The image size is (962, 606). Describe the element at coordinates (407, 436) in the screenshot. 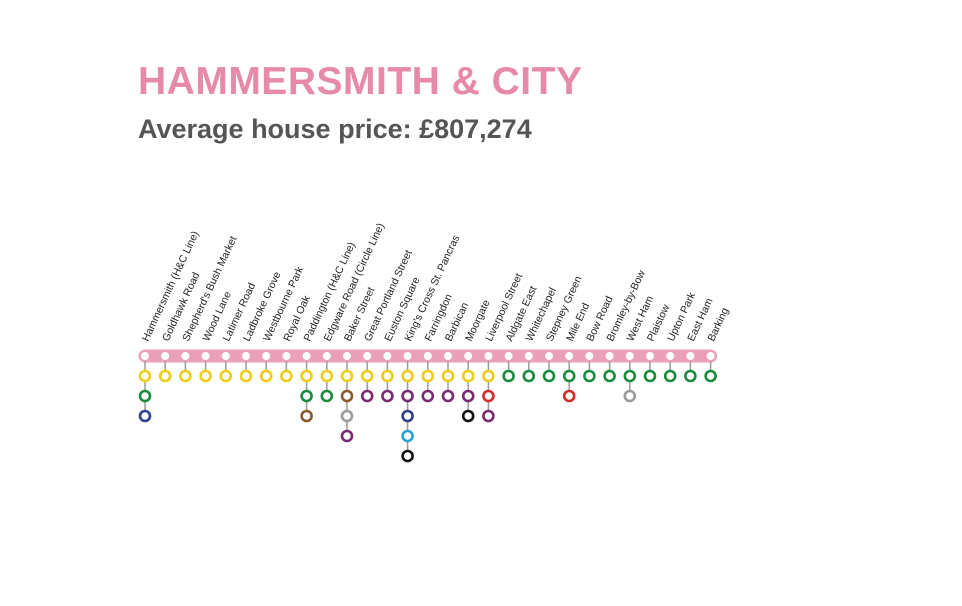

I see `interchange-circle-victoria` at that location.